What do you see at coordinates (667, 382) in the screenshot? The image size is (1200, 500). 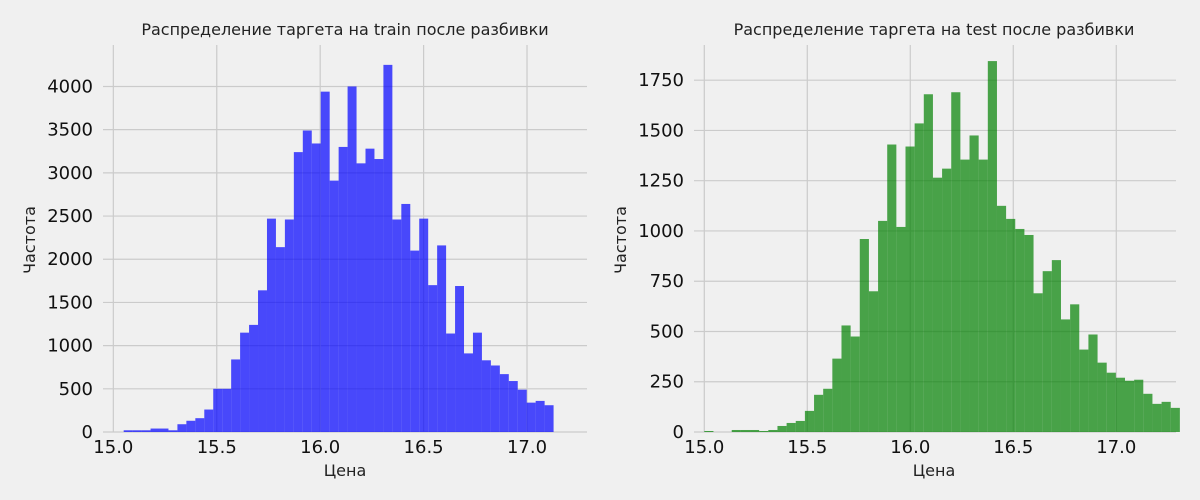 I see `y-tick-label: 250` at bounding box center [667, 382].